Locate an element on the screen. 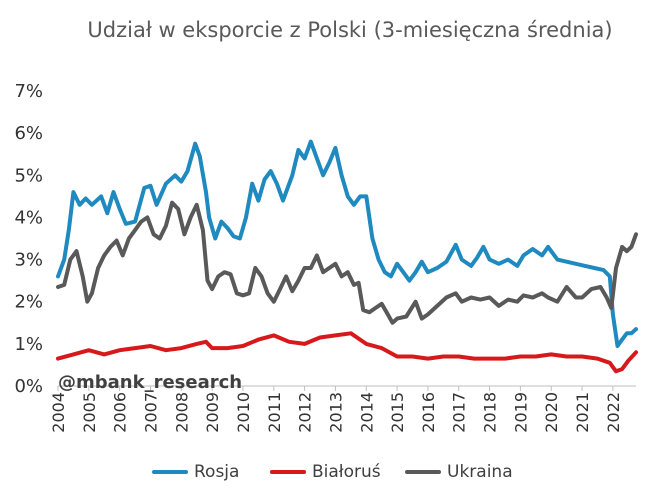 This screenshot has width=655, height=504. x-tick-label: 2021 is located at coordinates (582, 412).